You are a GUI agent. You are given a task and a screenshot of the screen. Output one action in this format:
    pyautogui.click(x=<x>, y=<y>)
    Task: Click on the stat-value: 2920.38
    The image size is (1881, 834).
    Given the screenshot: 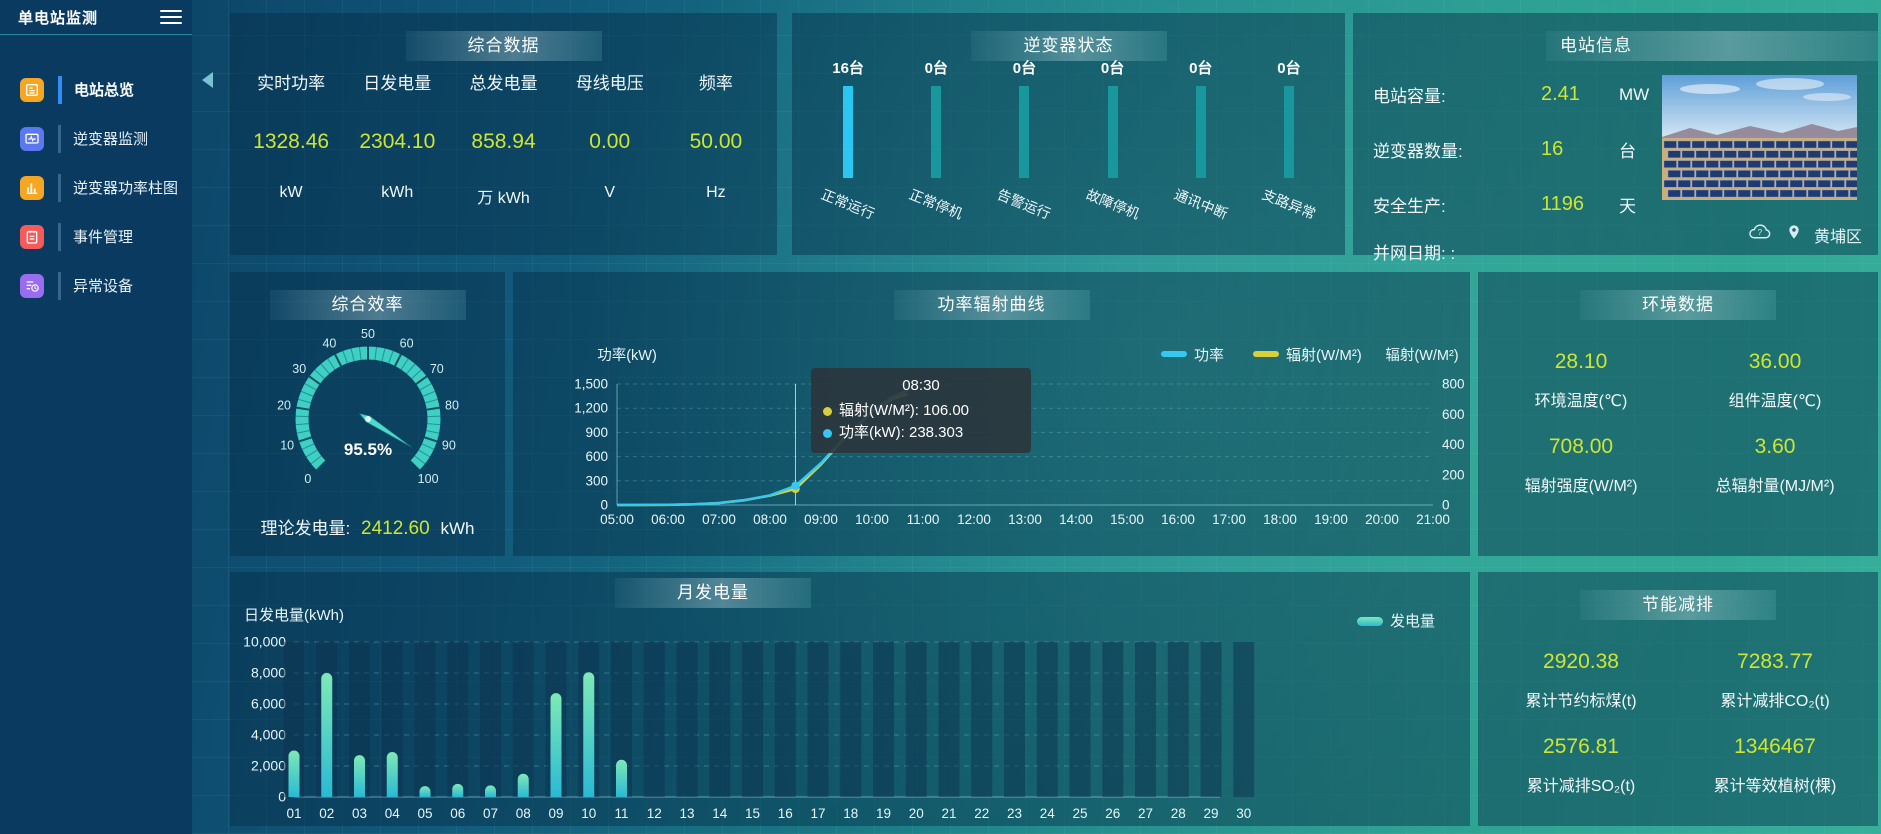 What is the action you would take?
    pyautogui.click(x=1581, y=661)
    